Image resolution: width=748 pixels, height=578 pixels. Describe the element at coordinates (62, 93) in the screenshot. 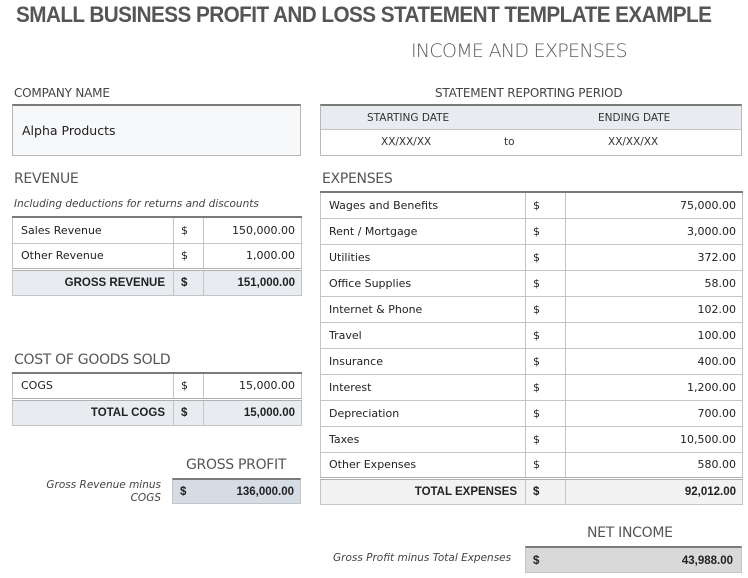

I see `company-name-label: COMPANY NAME` at that location.